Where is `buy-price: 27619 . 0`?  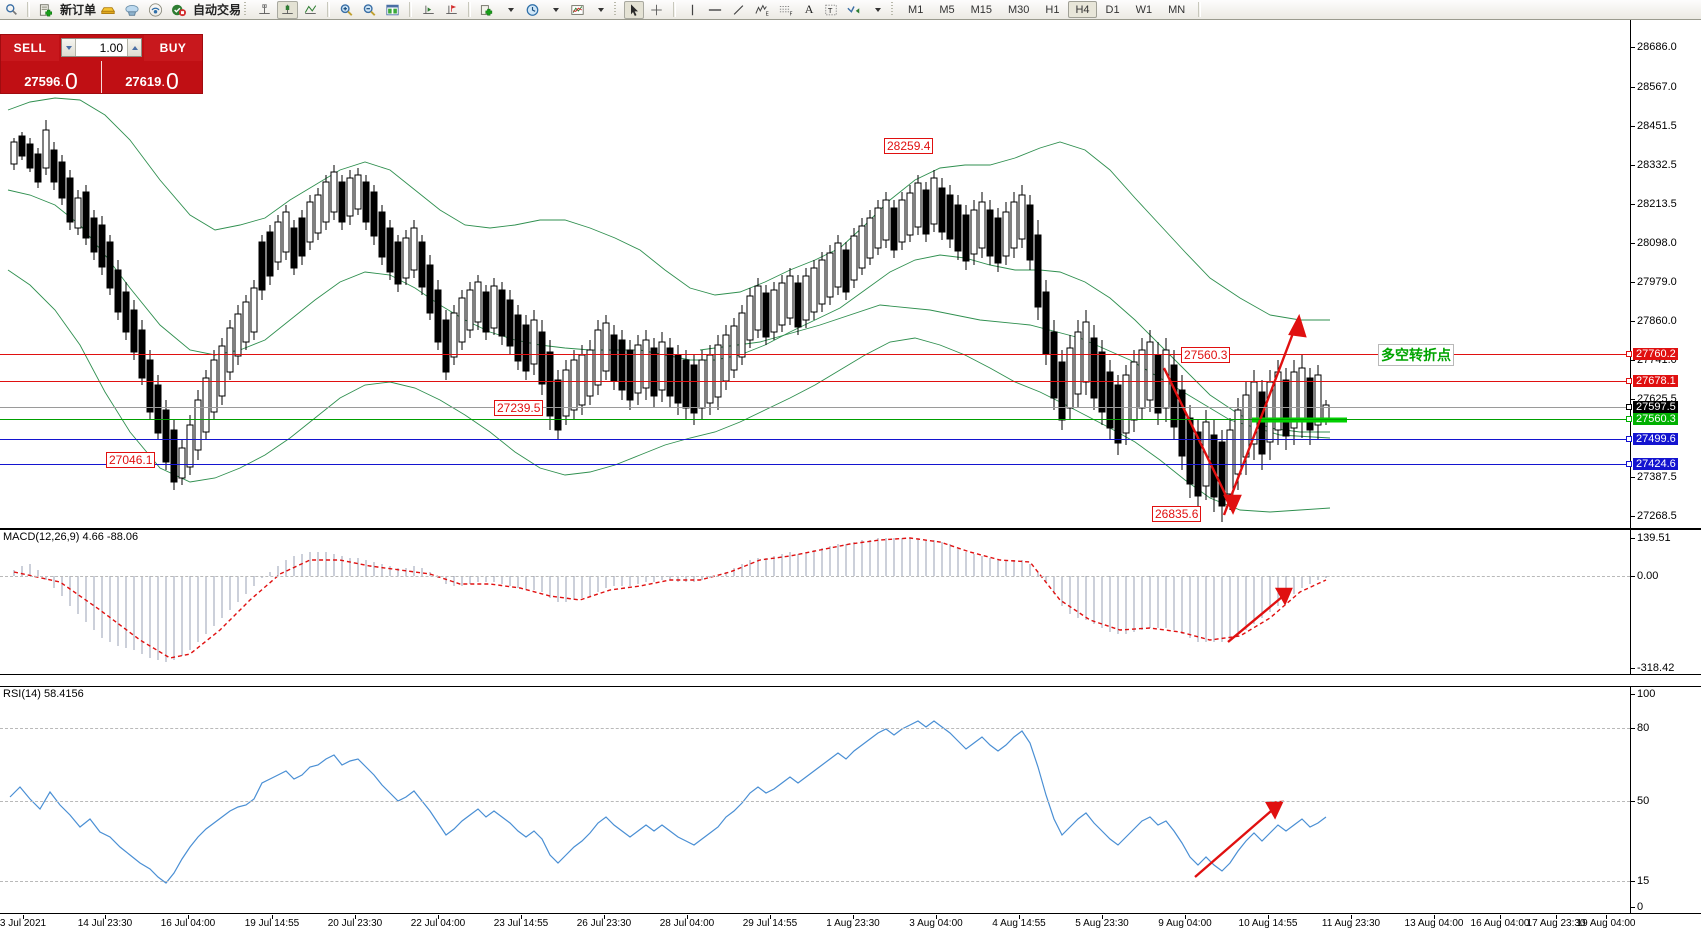 buy-price: 27619 . 0 is located at coordinates (152, 77).